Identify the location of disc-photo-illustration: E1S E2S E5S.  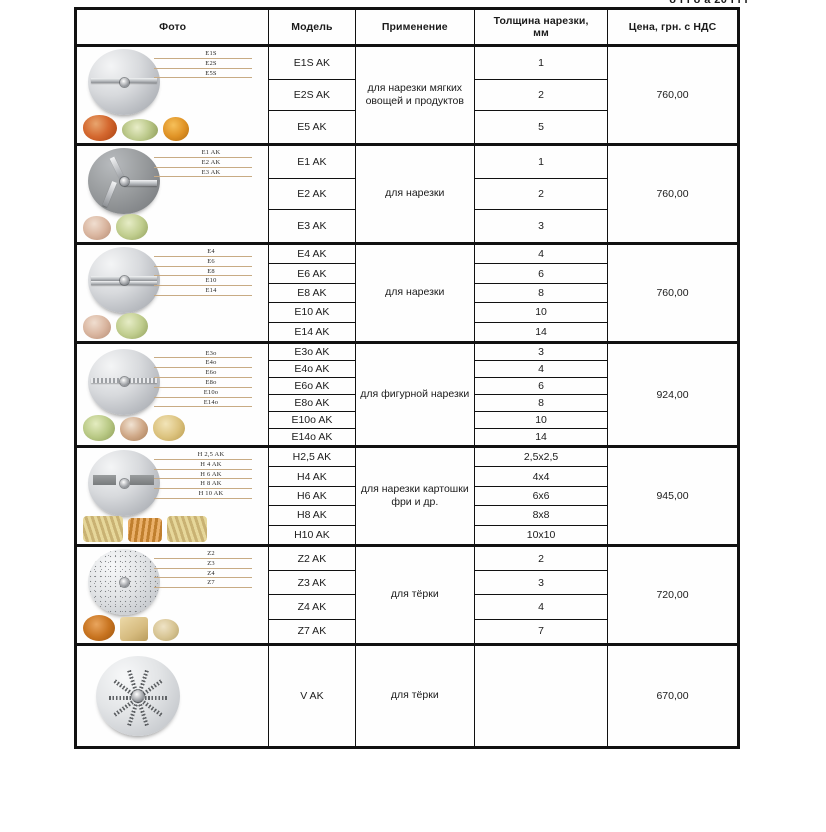
(168, 95).